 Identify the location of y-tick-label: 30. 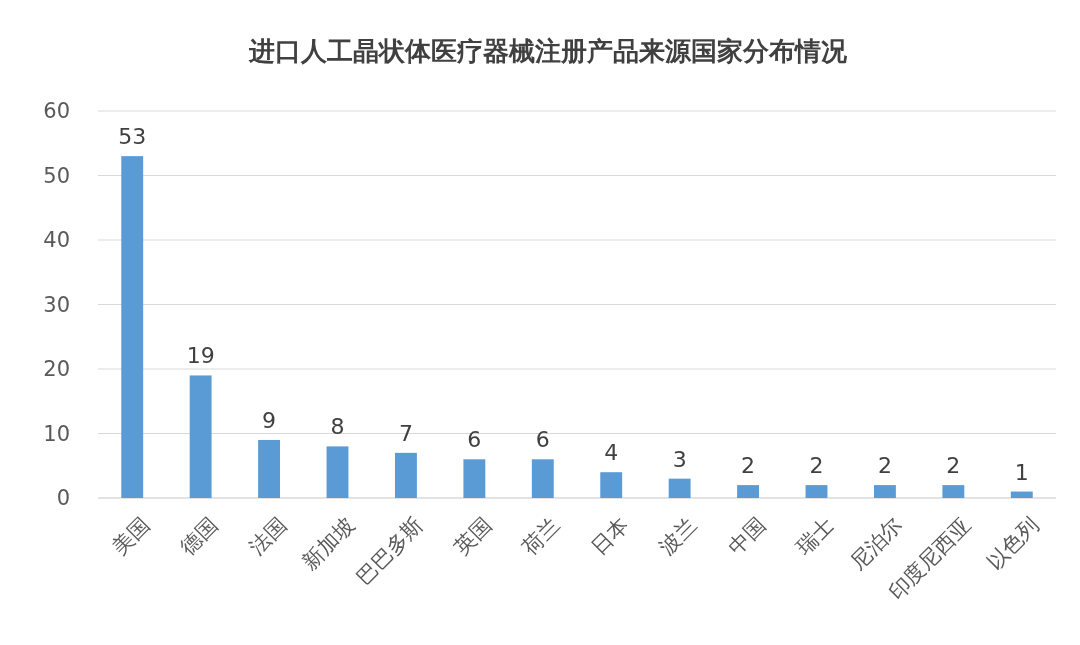
(56, 304).